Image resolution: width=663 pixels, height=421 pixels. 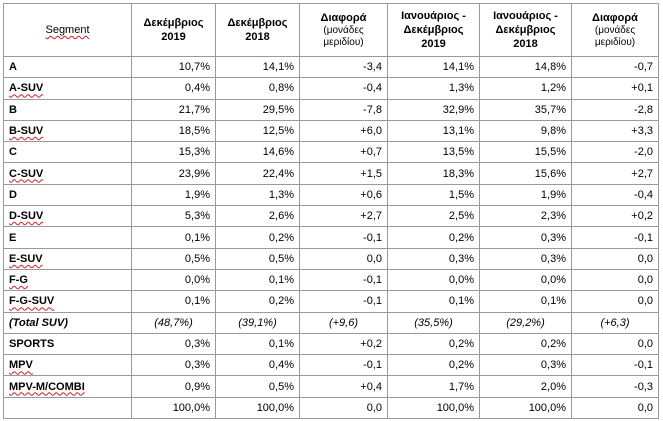 What do you see at coordinates (173, 280) in the screenshot?
I see `cell-dec-2019: 0,0%` at bounding box center [173, 280].